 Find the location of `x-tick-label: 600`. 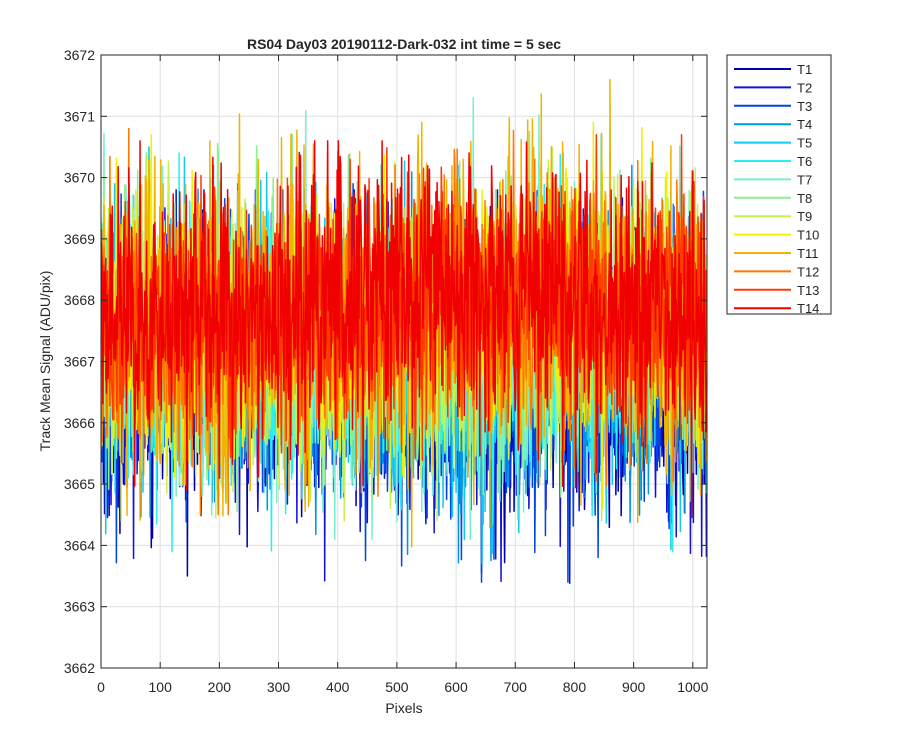

x-tick-label: 600 is located at coordinates (456, 687).